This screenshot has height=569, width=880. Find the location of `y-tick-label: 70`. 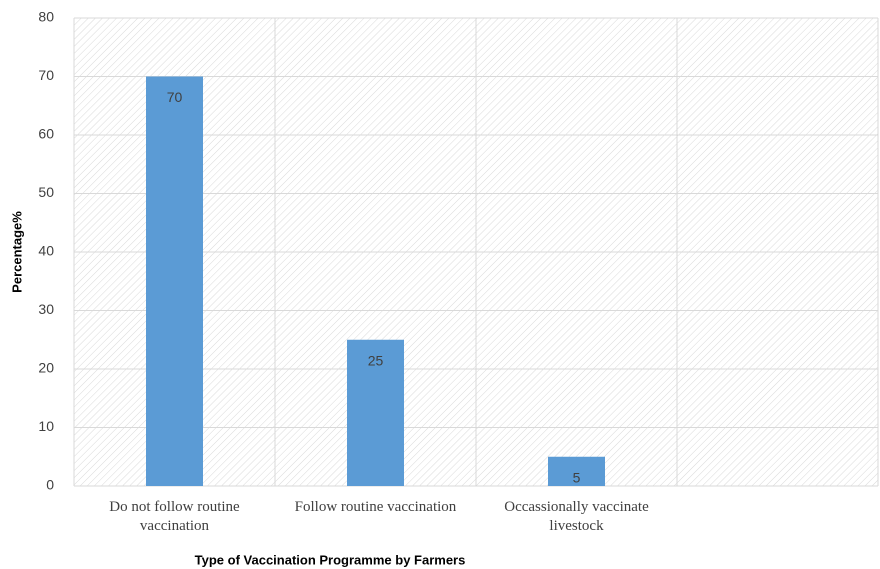

y-tick-label: 70 is located at coordinates (46, 75).